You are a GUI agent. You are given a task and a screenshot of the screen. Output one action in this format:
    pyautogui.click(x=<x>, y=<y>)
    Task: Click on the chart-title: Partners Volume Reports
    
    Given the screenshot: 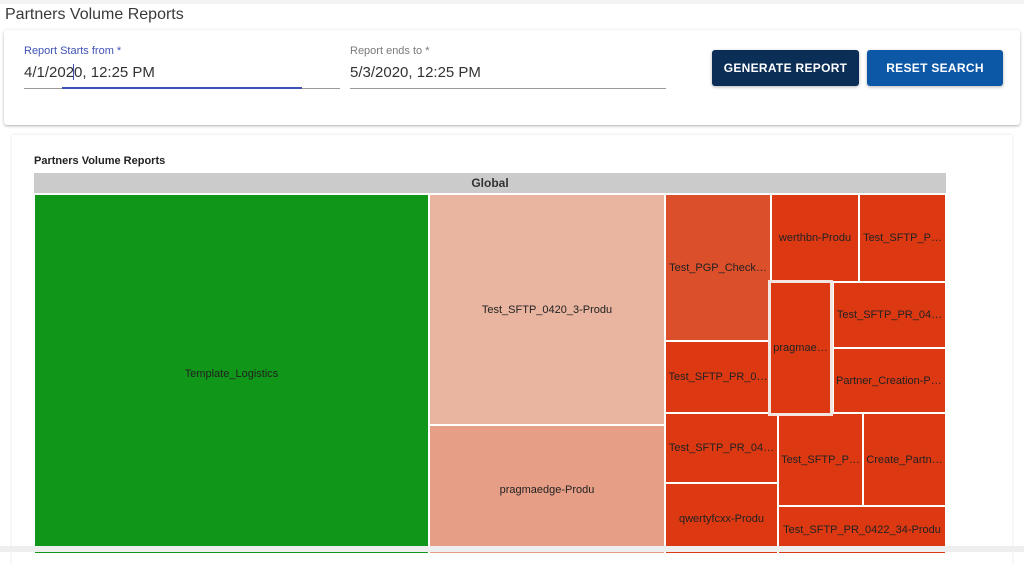 What is the action you would take?
    pyautogui.click(x=100, y=161)
    